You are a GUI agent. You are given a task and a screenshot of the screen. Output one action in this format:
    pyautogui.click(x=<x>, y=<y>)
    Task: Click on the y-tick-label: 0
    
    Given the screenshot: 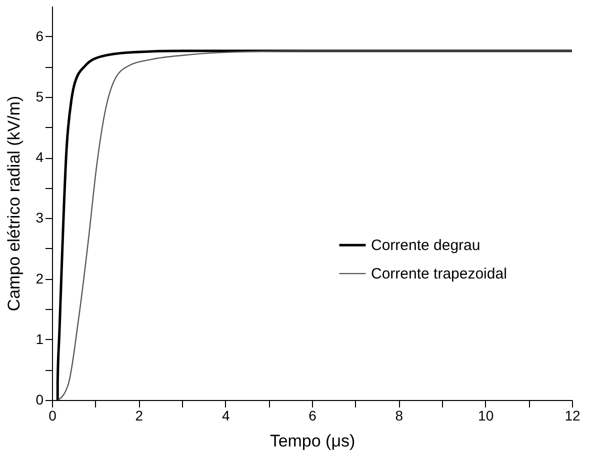 What is the action you would take?
    pyautogui.click(x=40, y=400)
    